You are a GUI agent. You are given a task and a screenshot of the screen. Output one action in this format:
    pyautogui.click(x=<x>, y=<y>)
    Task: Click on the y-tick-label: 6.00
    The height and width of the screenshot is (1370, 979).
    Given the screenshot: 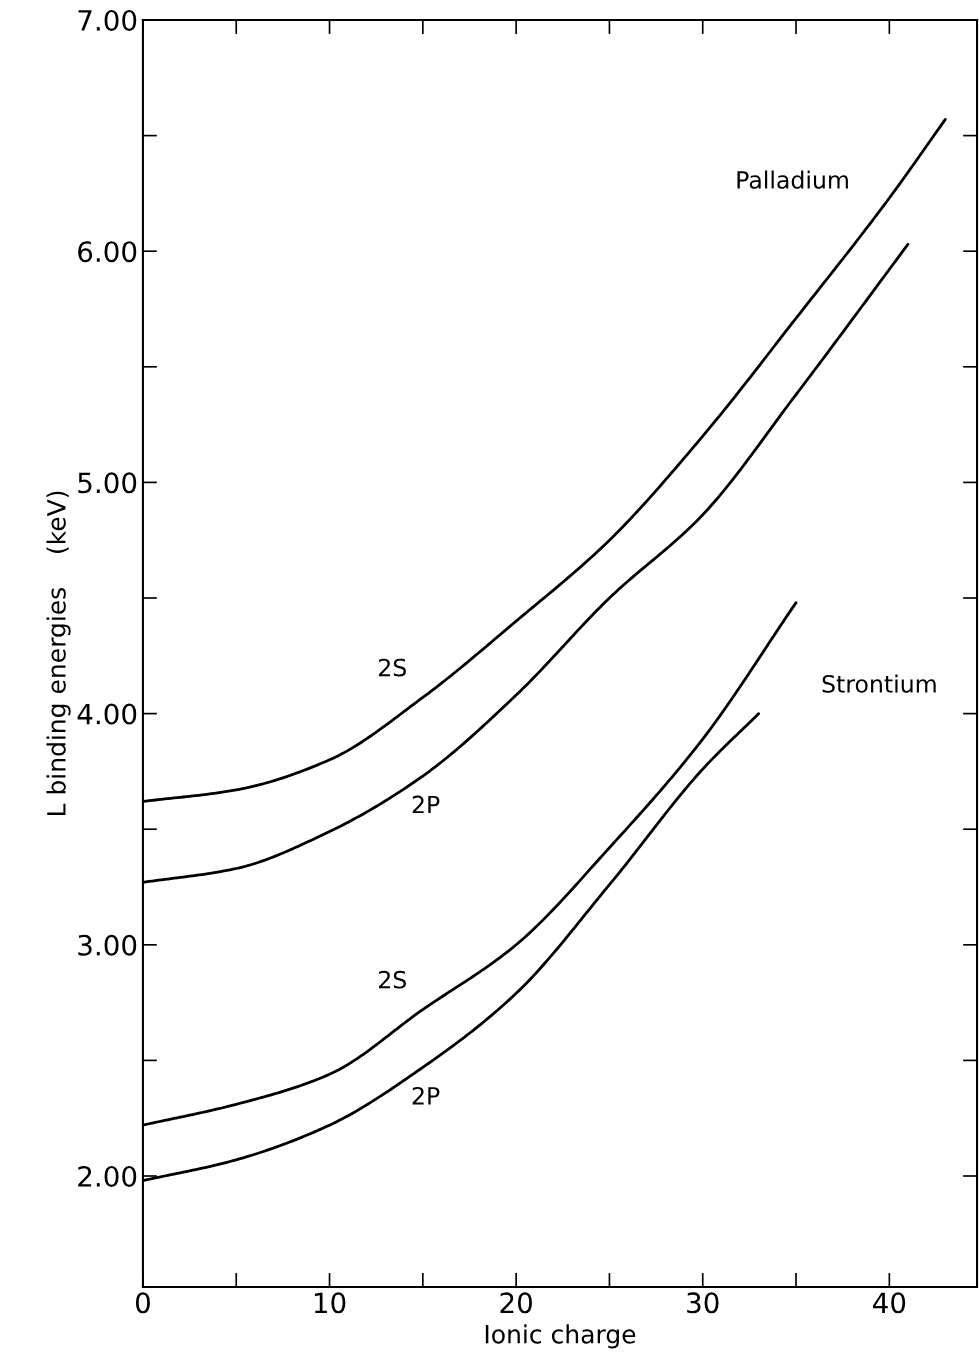 What is the action you would take?
    pyautogui.click(x=107, y=252)
    